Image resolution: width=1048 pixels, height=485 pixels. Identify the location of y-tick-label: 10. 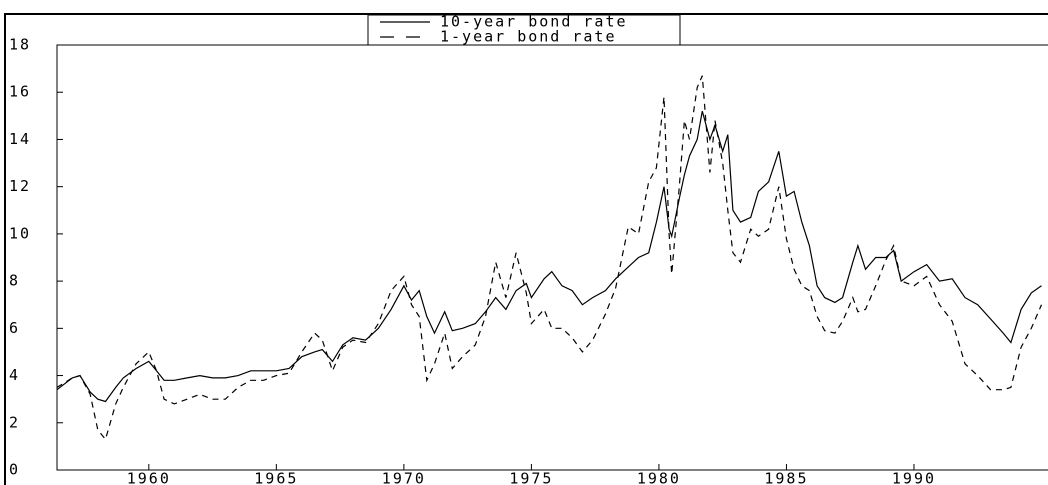
(20, 233).